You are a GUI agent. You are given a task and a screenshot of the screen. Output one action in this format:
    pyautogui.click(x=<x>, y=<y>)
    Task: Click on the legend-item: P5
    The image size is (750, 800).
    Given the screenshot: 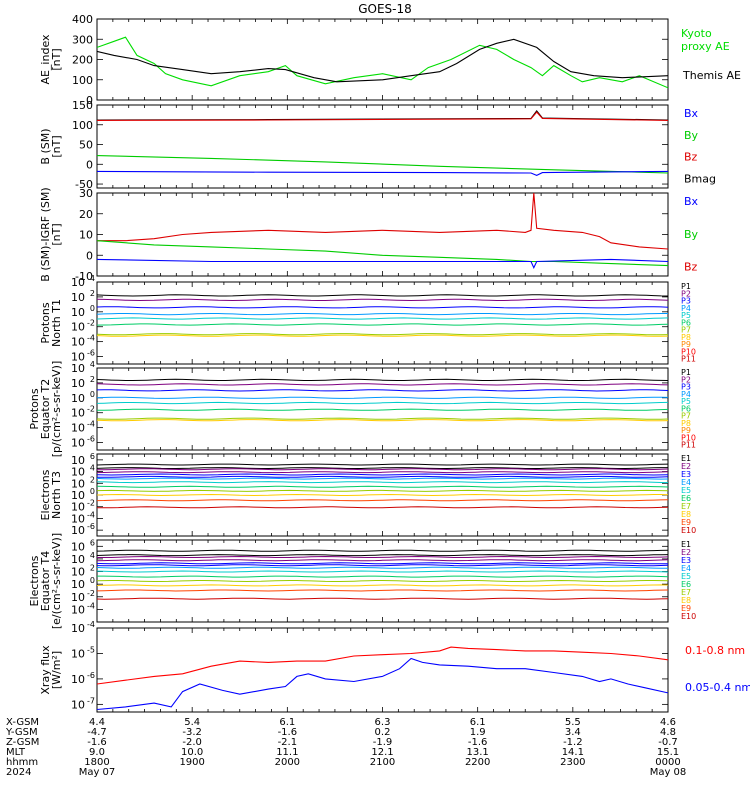 What is the action you would take?
    pyautogui.click(x=686, y=315)
    